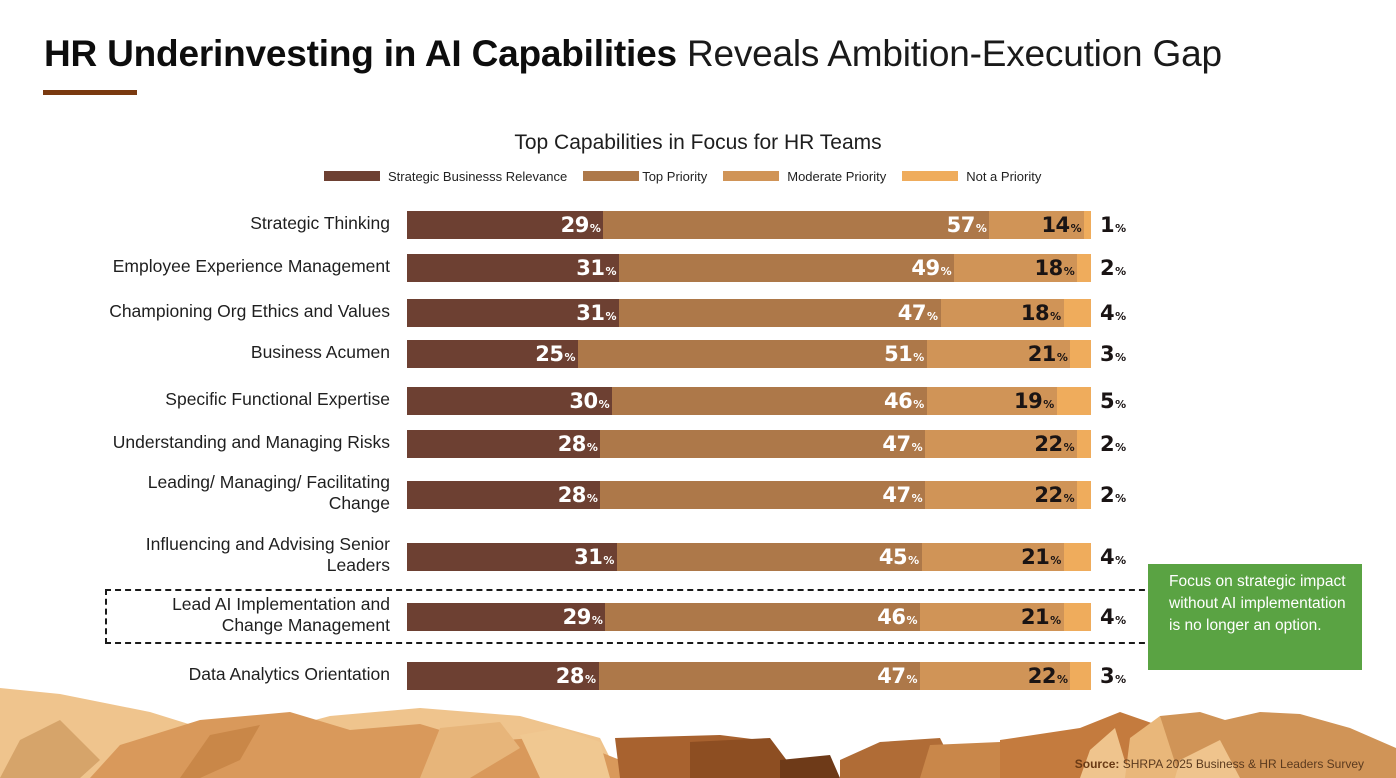 The height and width of the screenshot is (778, 1396). What do you see at coordinates (1097, 764) in the screenshot?
I see `source-label: Source:` at bounding box center [1097, 764].